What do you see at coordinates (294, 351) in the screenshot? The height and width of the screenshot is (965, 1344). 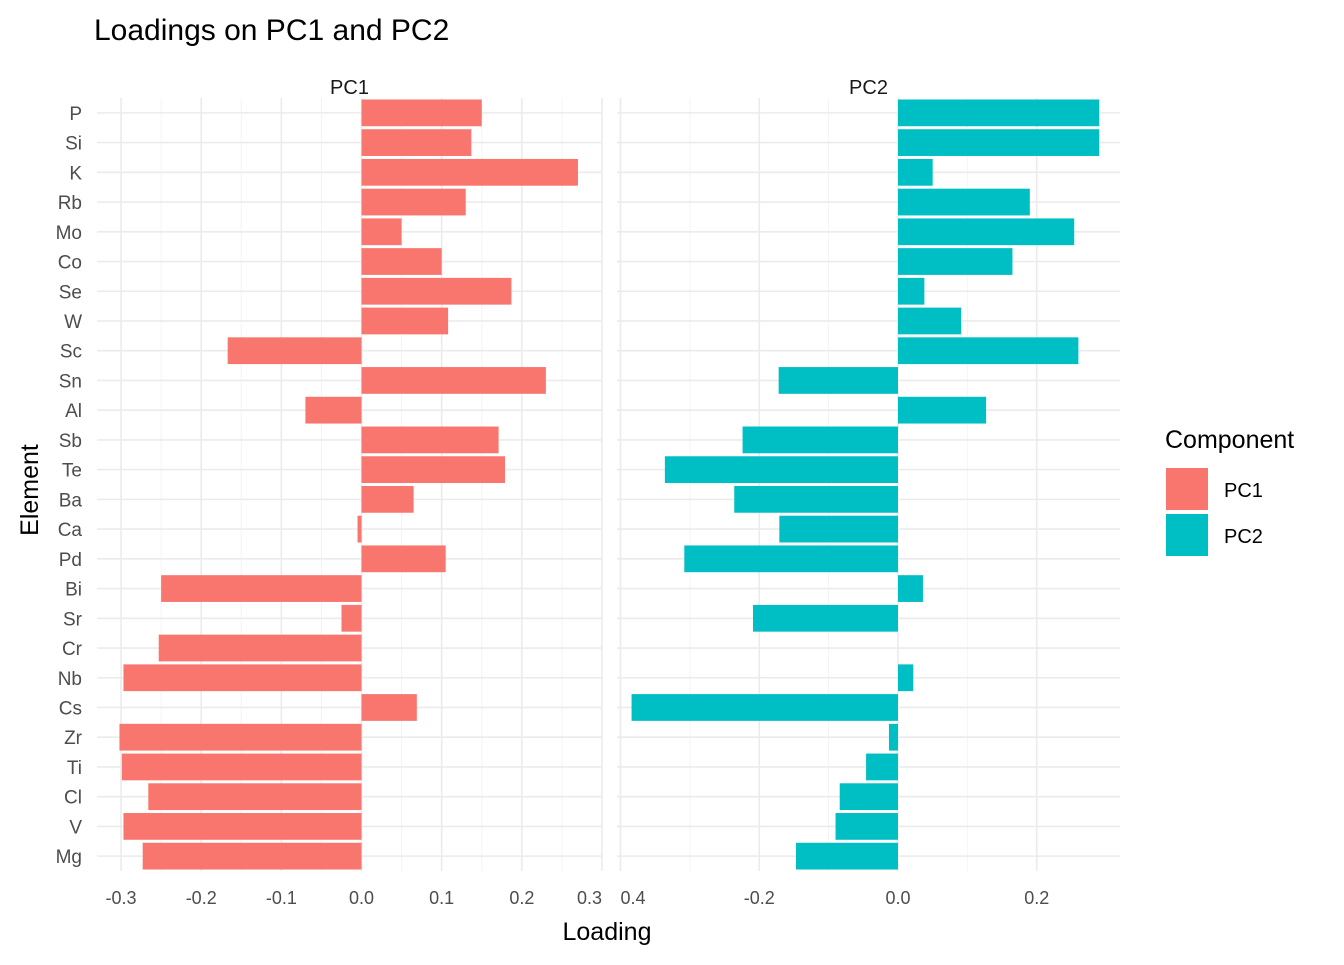 I see `bar-pc1-sc` at bounding box center [294, 351].